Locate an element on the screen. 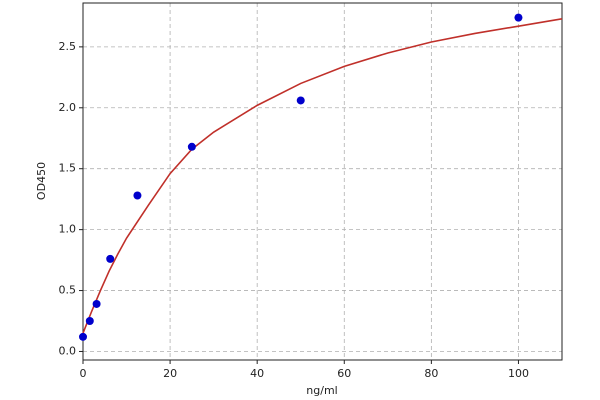  y-tick-label: 1.0 is located at coordinates (68, 229).